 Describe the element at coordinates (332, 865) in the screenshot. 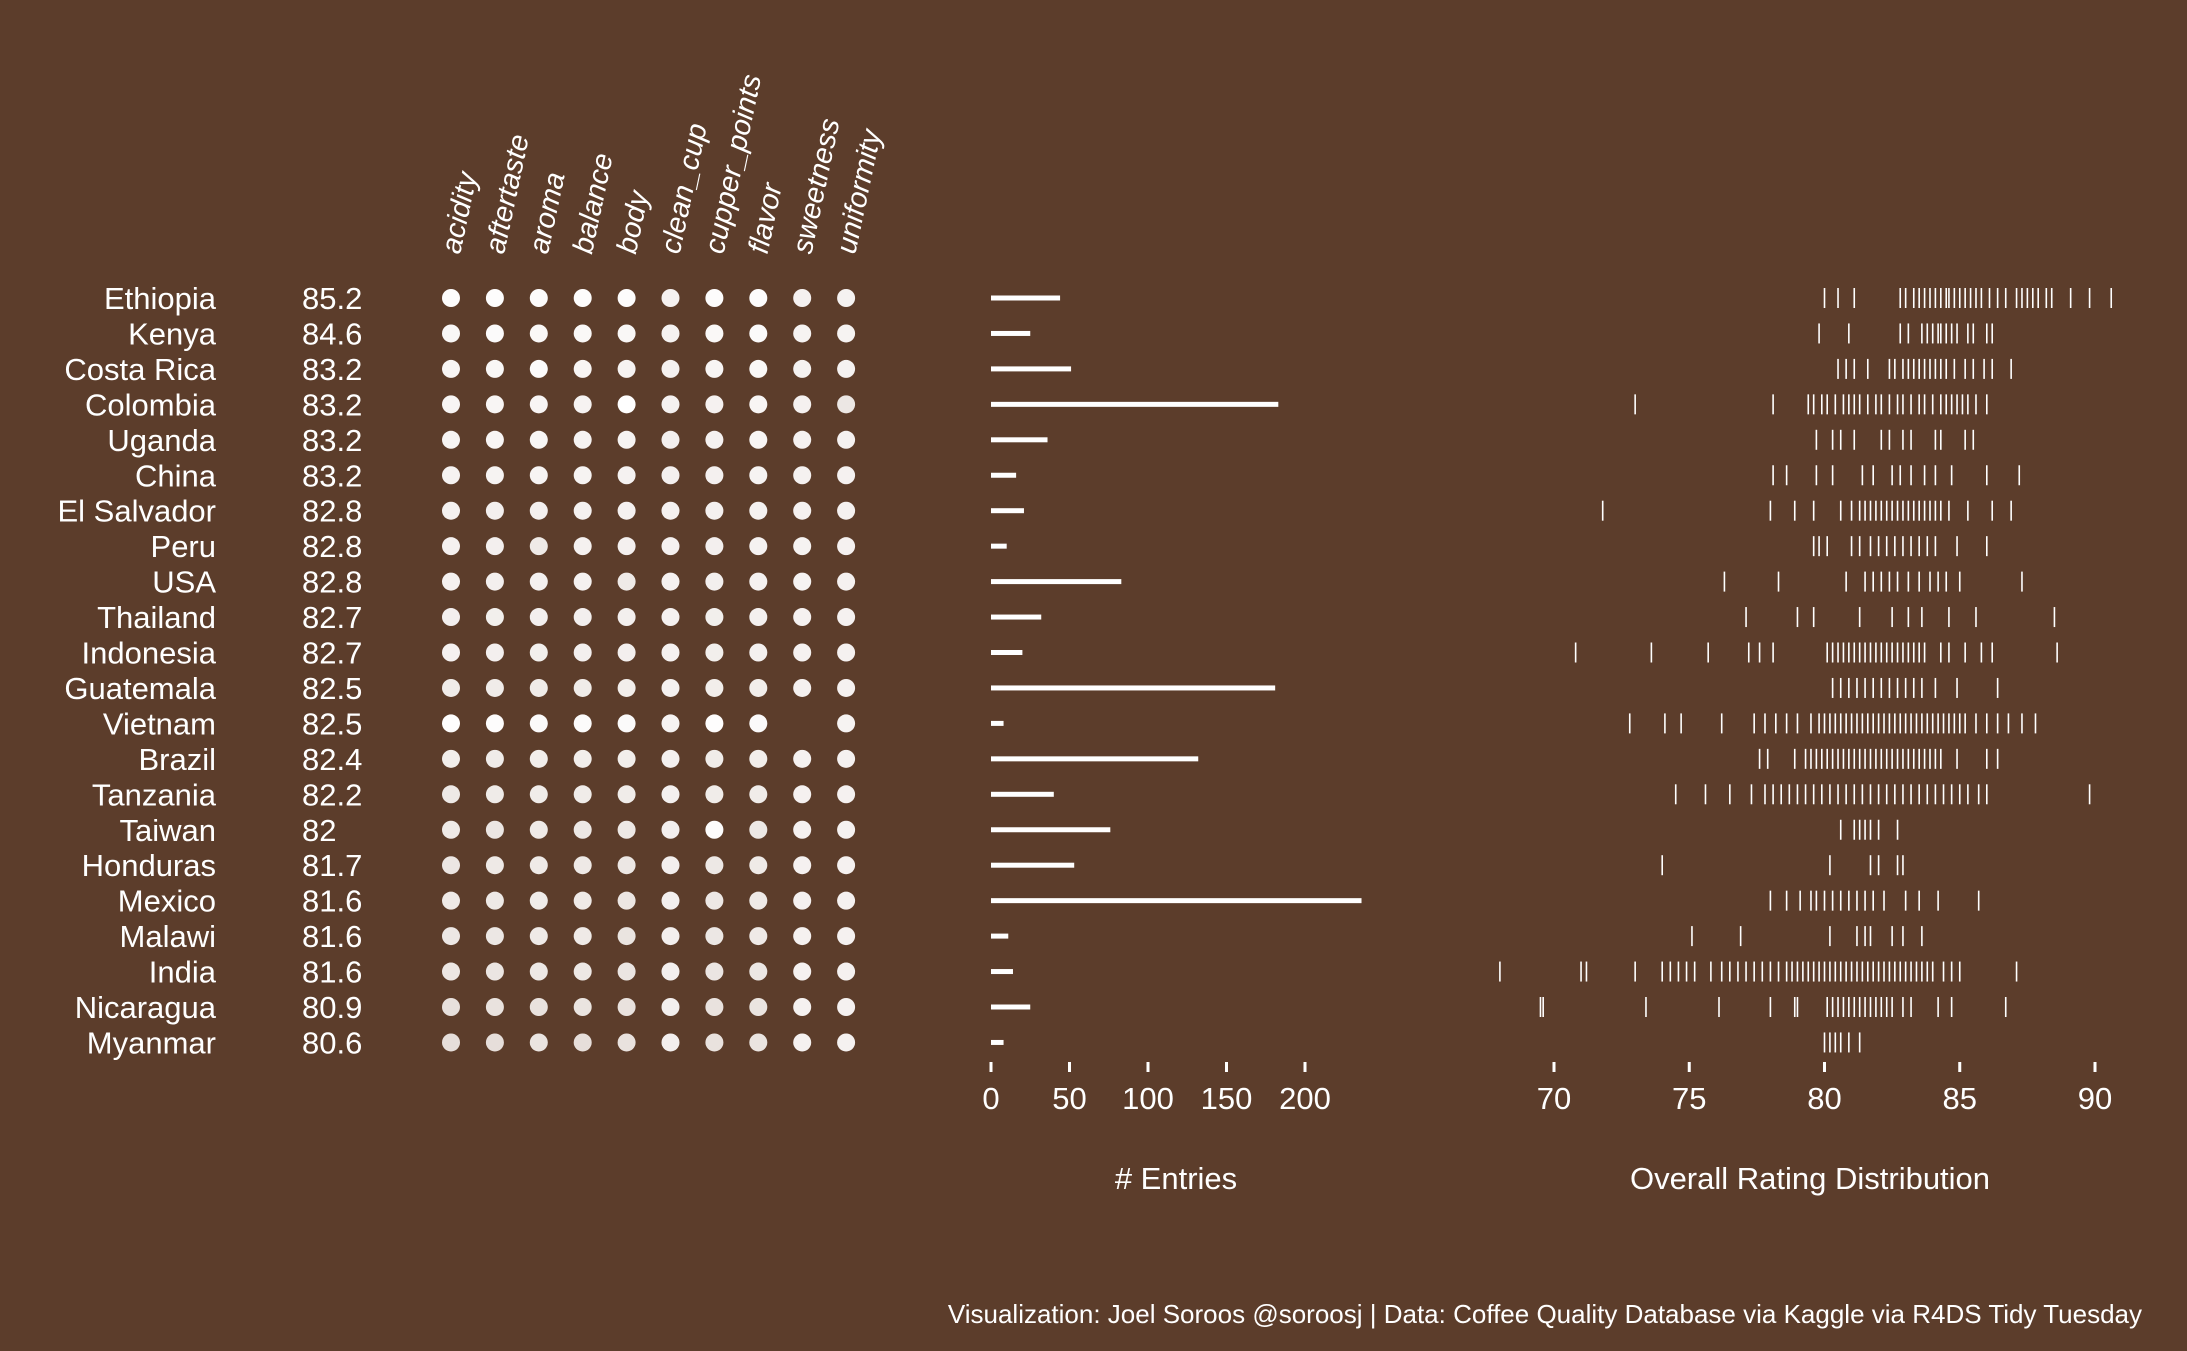

I see `rating-label: 81.7` at that location.